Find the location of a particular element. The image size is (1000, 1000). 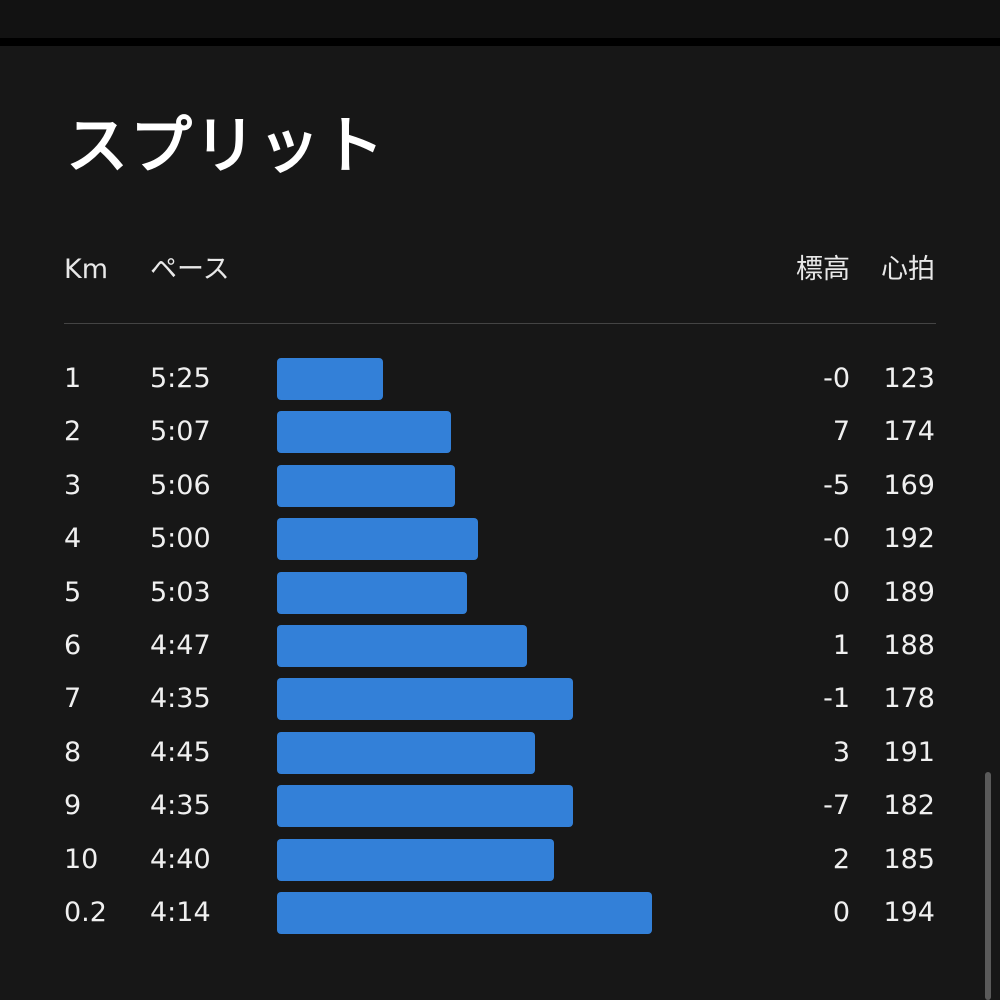

split-km: 10 is located at coordinates (81, 859).